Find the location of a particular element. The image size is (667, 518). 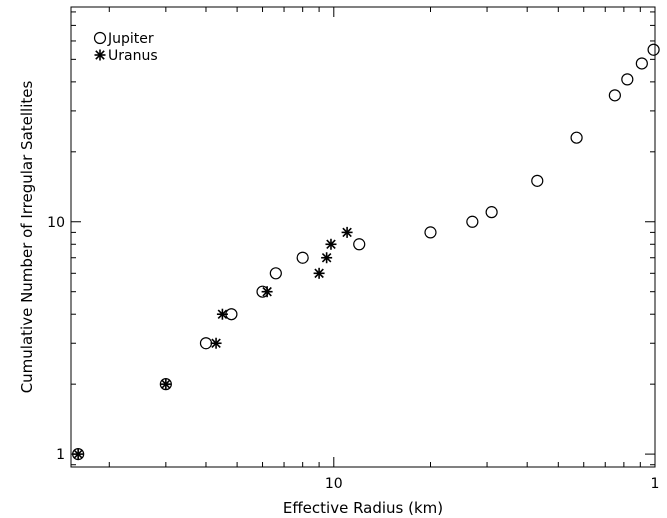

legend-label: Uranus is located at coordinates (133, 56).